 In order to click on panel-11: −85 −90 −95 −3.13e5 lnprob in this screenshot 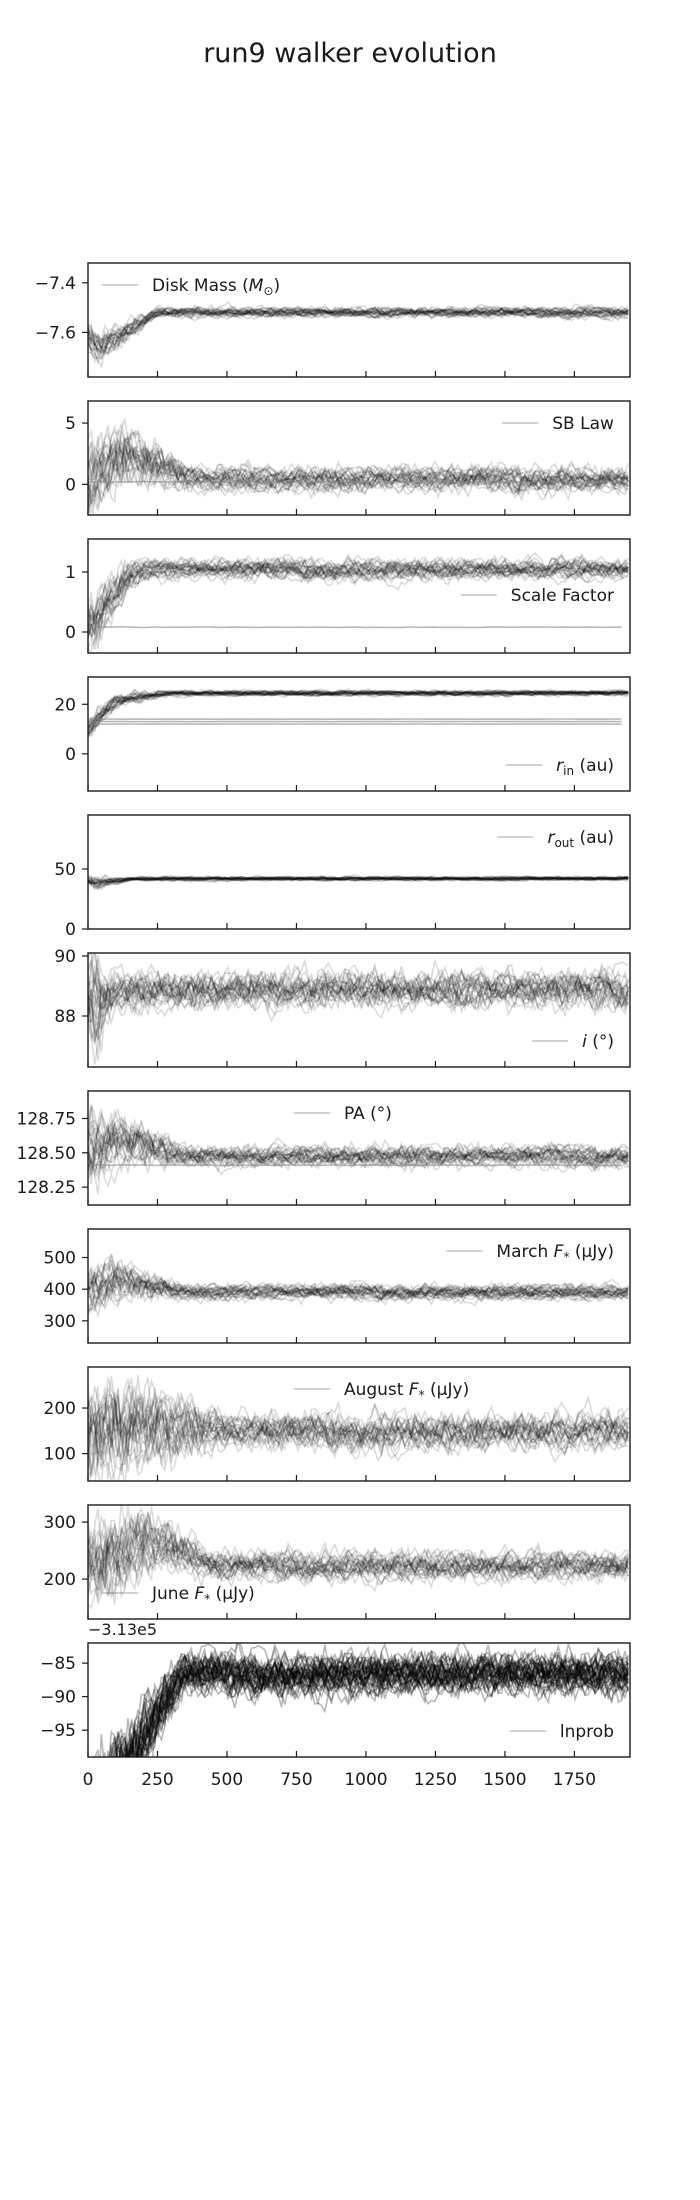, I will do `click(335, 1689)`.